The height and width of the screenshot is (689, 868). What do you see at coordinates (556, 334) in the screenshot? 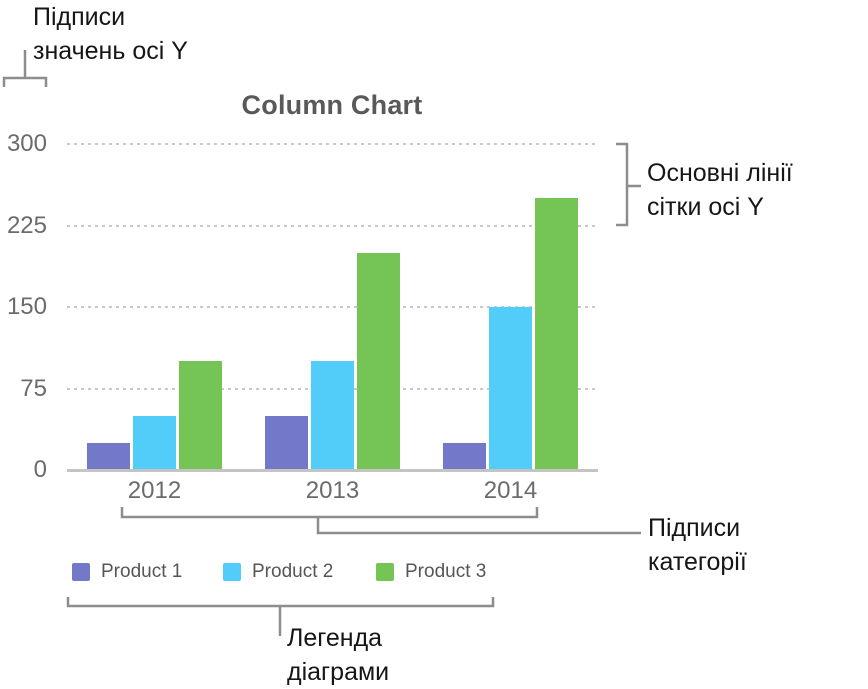
I see `bar-product-3-2014` at bounding box center [556, 334].